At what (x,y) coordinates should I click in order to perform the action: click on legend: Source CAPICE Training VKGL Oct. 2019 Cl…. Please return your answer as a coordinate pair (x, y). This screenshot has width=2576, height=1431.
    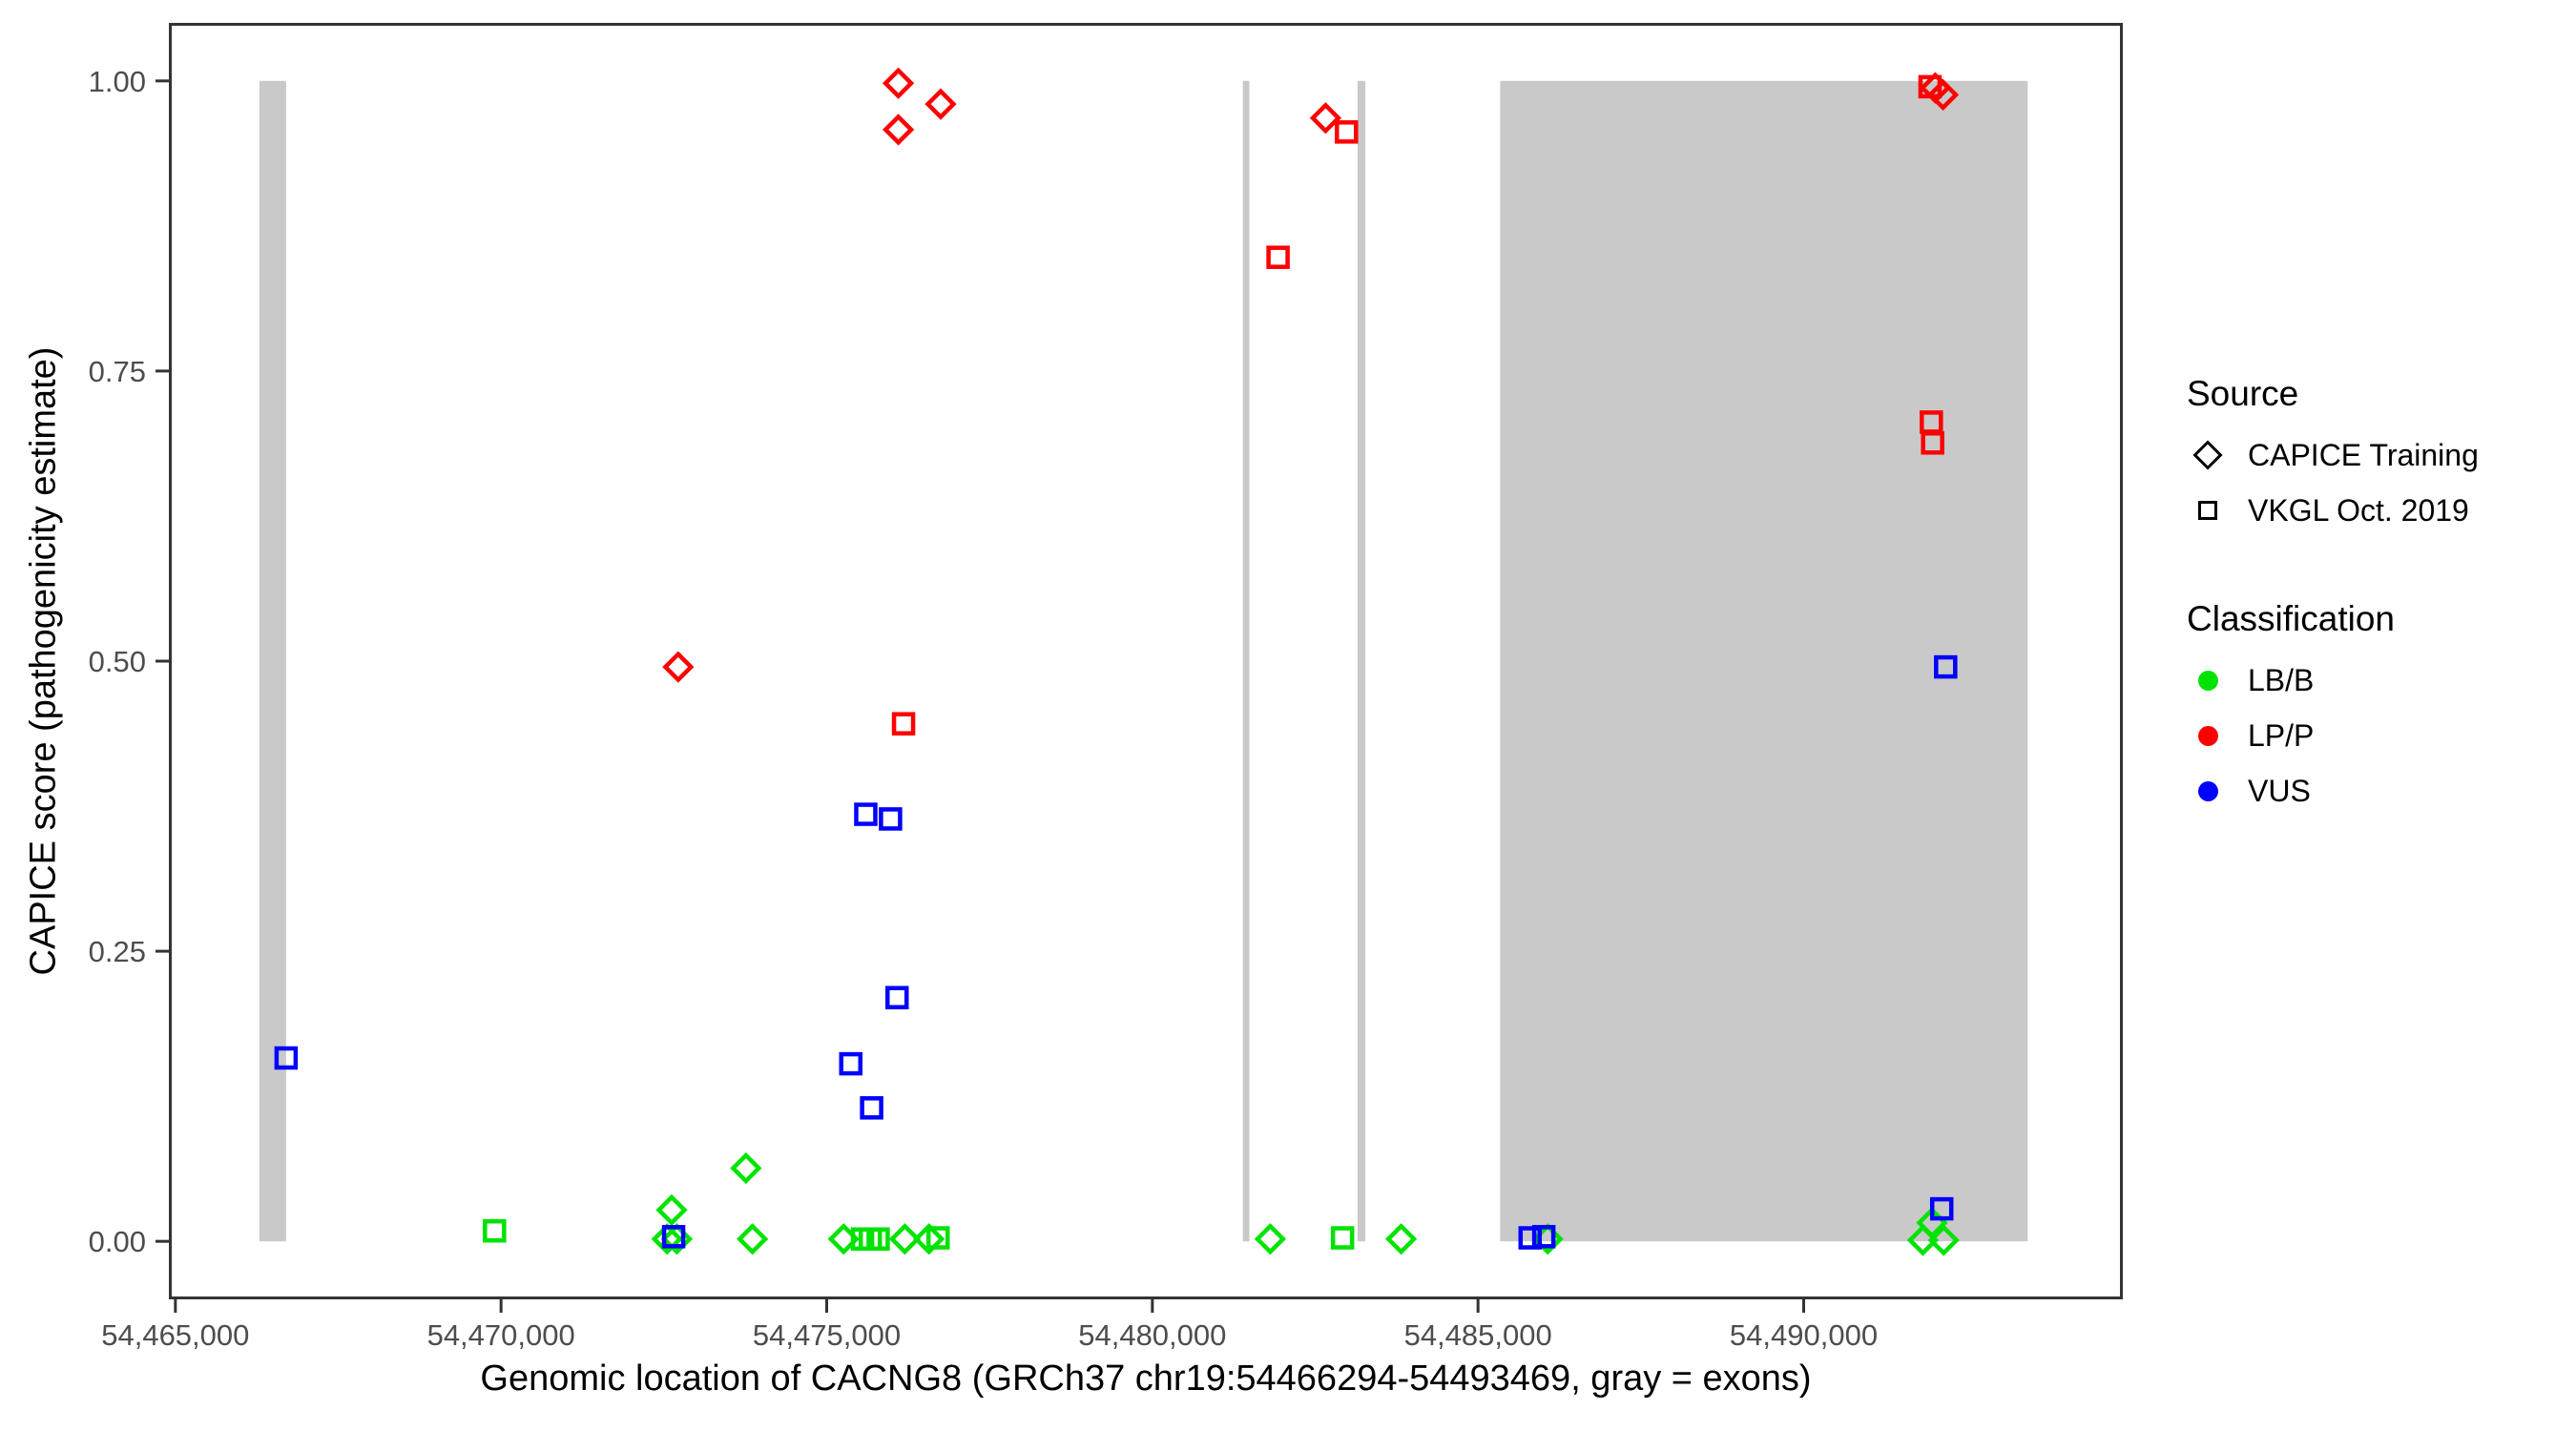
    Looking at the image, I should click on (2375, 596).